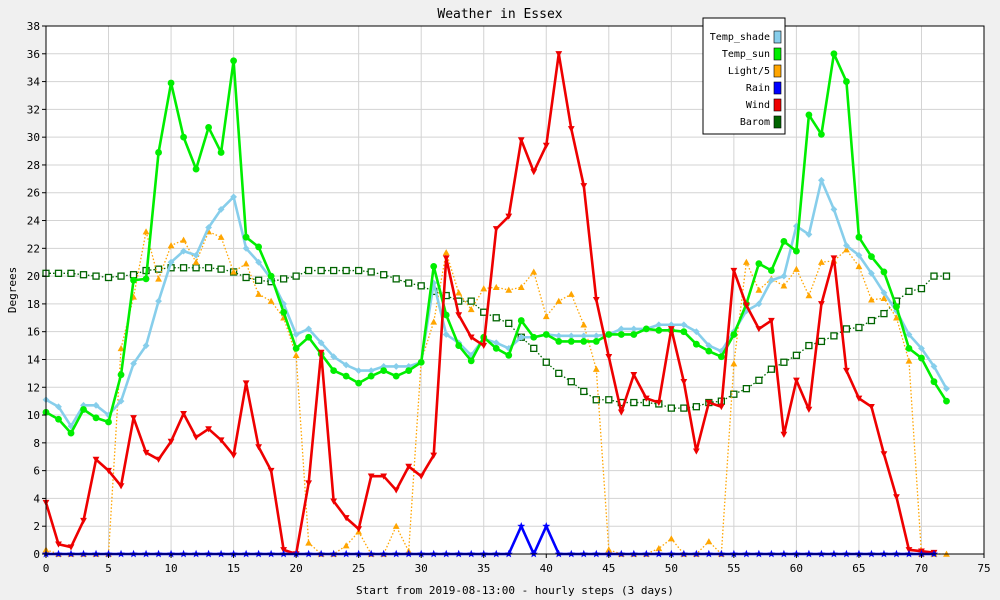 The height and width of the screenshot is (600, 1000). What do you see at coordinates (33, 165) in the screenshot?
I see `y-tick-label: 28` at bounding box center [33, 165].